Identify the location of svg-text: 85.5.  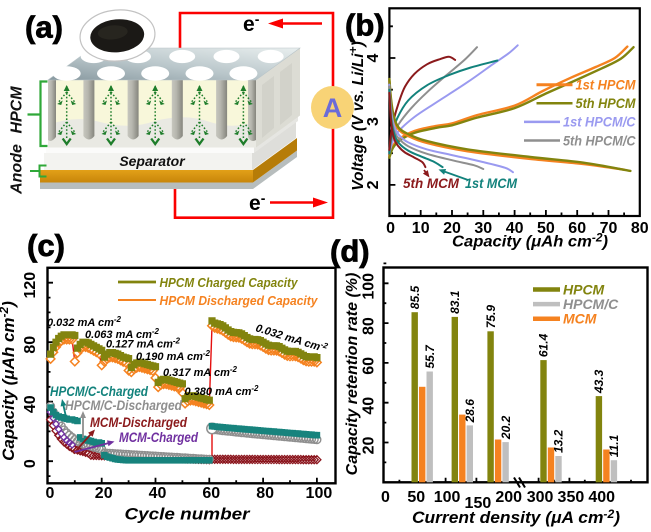
(415, 298).